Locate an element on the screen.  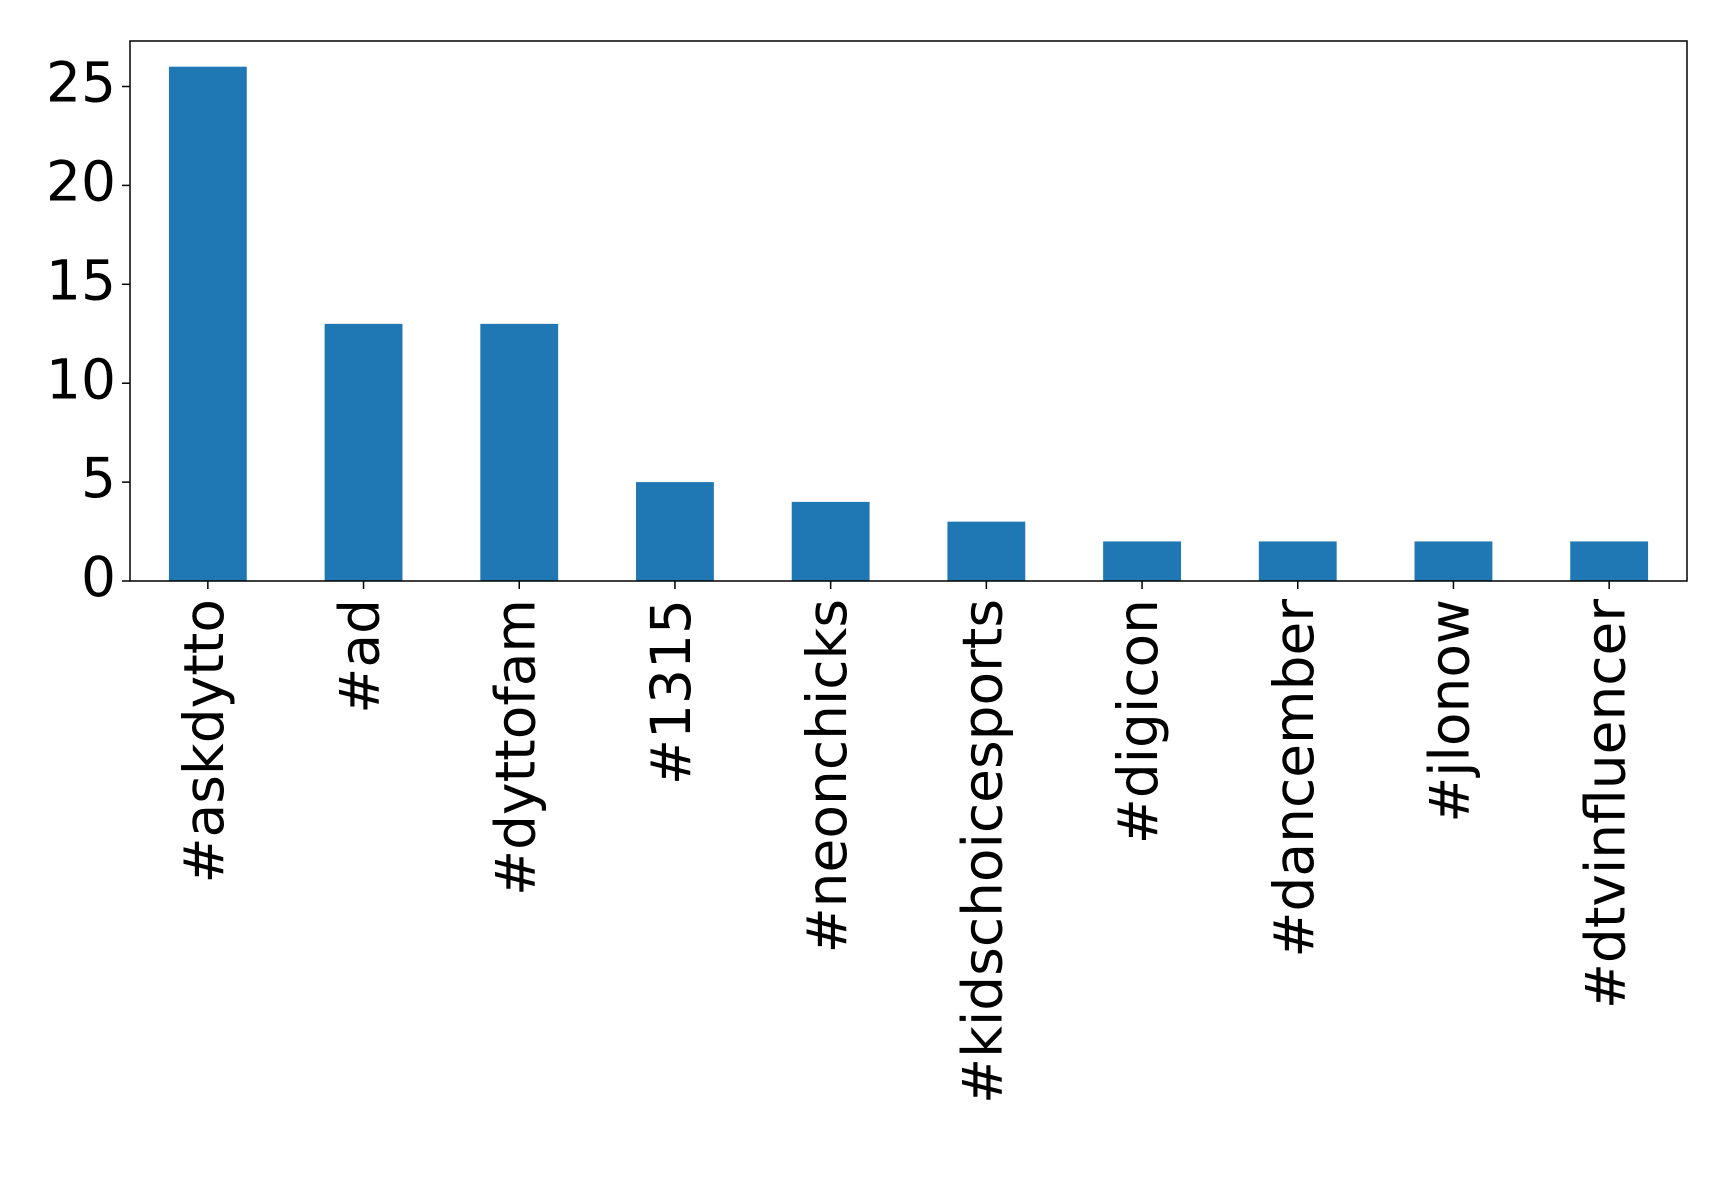
x-tick-label: #askdytto is located at coordinates (204, 741).